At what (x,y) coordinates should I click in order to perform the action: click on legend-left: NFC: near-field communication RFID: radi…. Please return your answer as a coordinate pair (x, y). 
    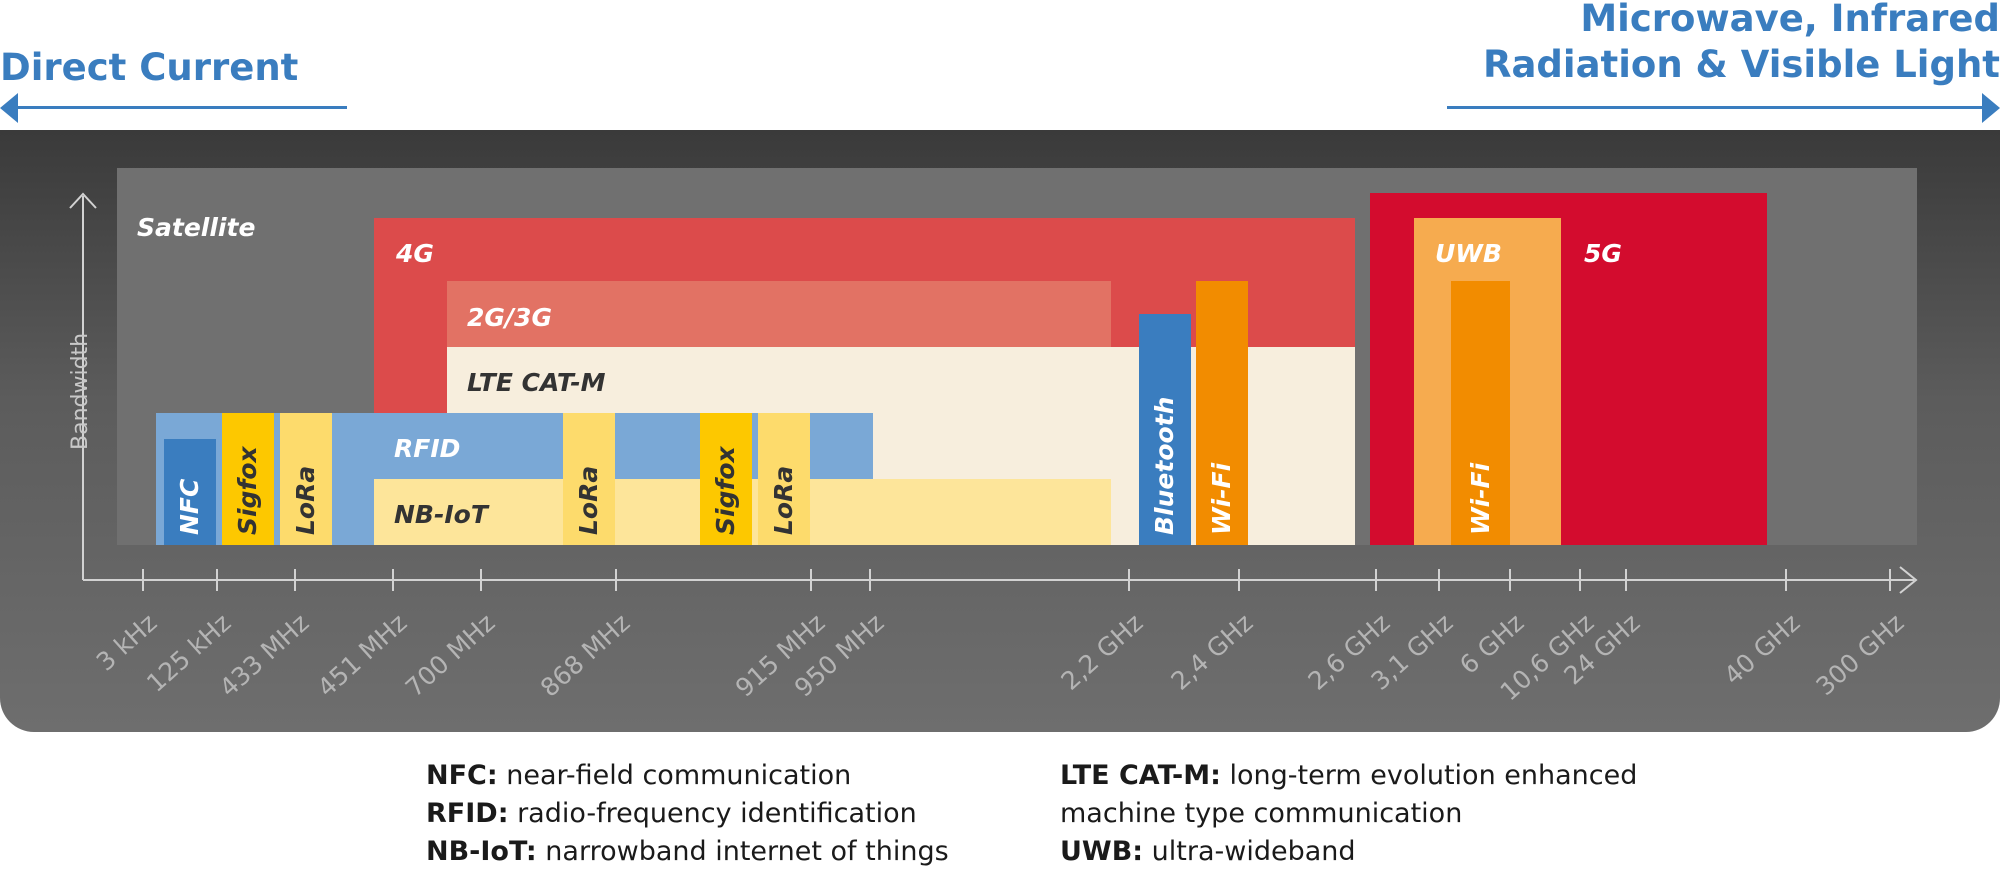
    Looking at the image, I should click on (687, 814).